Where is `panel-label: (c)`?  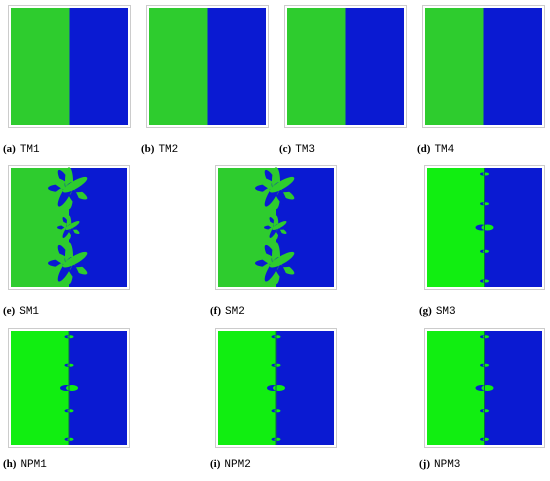 panel-label: (c) is located at coordinates (285, 149).